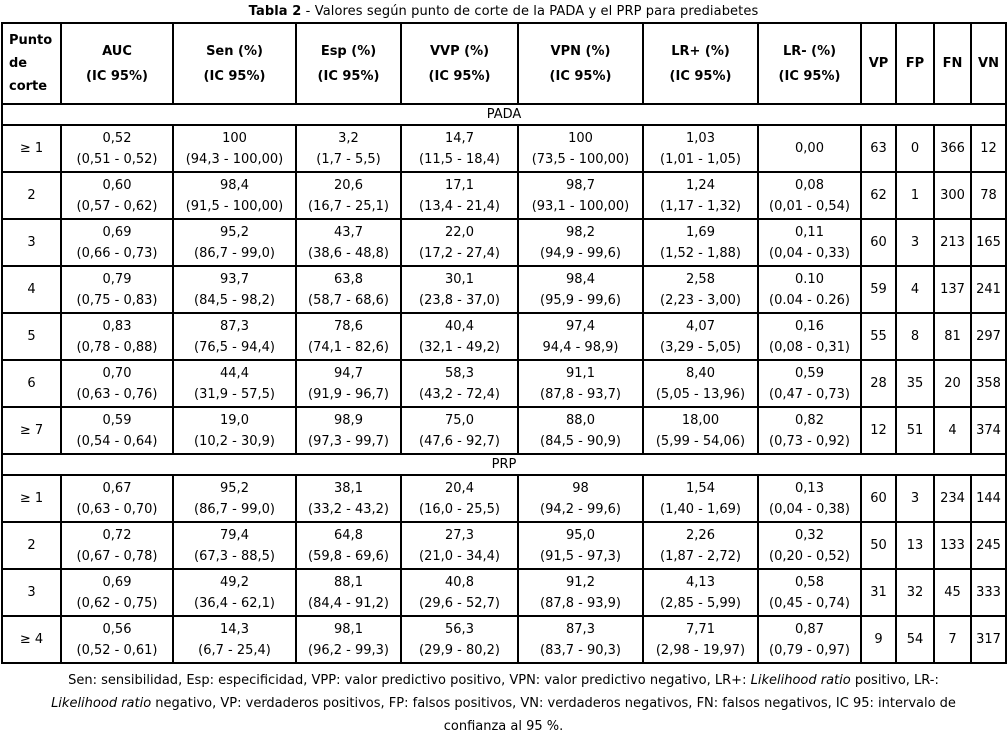 The height and width of the screenshot is (749, 1007). I want to click on cell-vn: 358, so click(988, 383).